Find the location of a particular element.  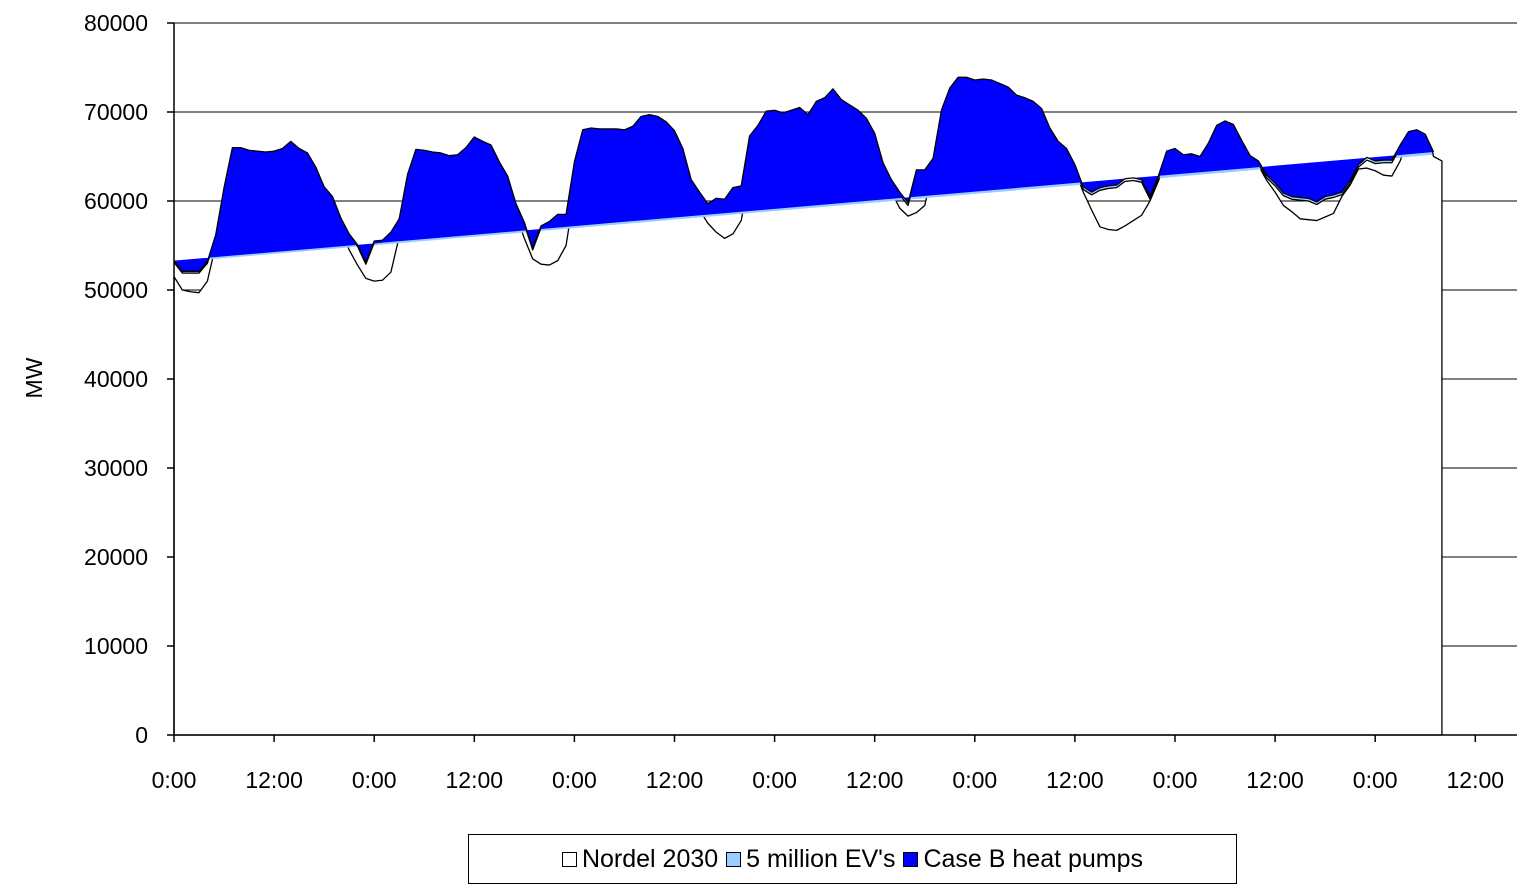

legend-label-heat: Case B heat pumps is located at coordinates (1033, 858).